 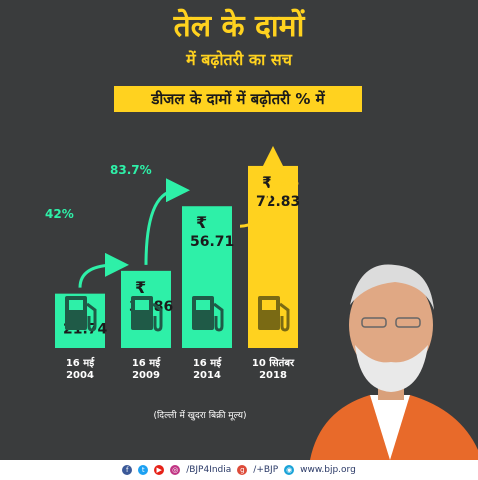 What do you see at coordinates (273, 375) in the screenshot?
I see `x-tick-label: 2018` at bounding box center [273, 375].